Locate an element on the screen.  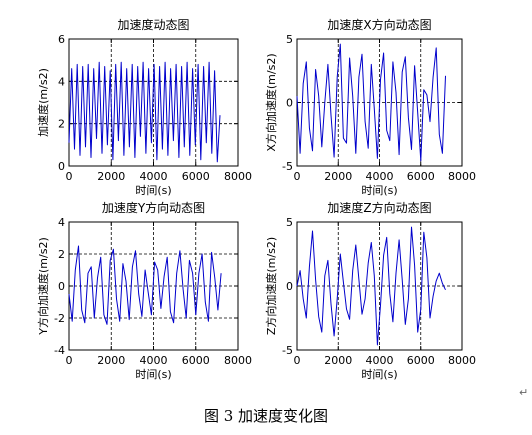
y-axis-label: X方向加速度(m/s2) is located at coordinates (271, 102).